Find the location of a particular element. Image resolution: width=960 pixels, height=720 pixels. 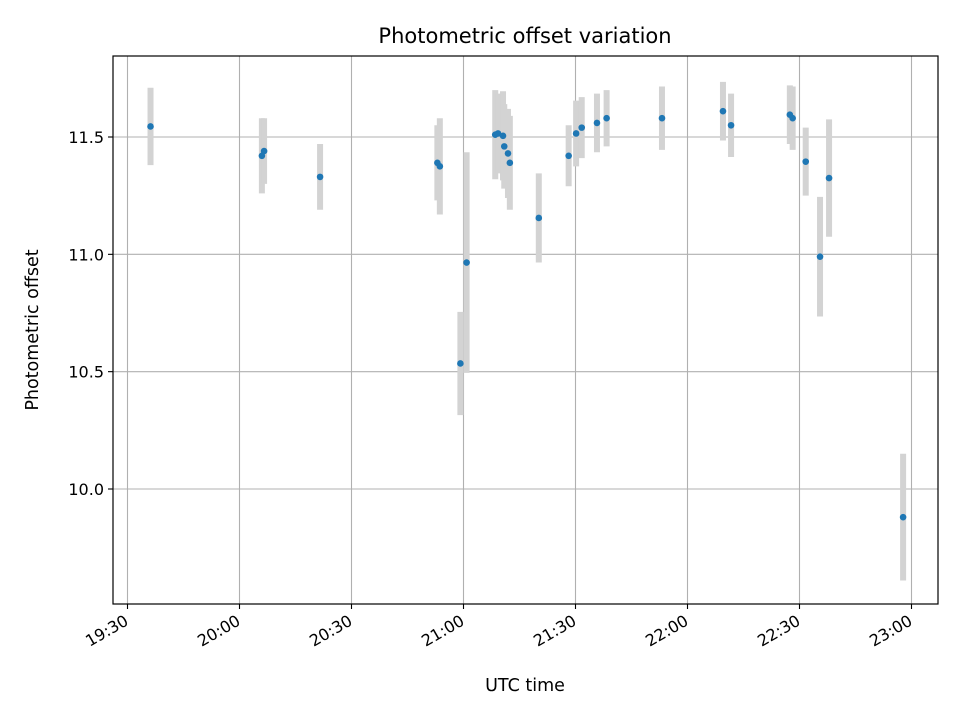

y-axis-label: Photometric offset is located at coordinates (33, 329).